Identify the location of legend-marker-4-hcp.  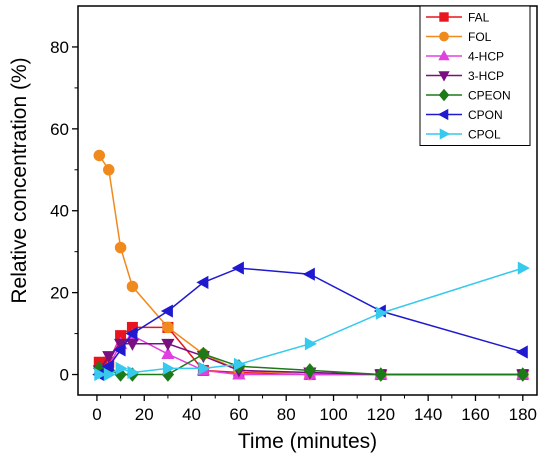
(444, 55).